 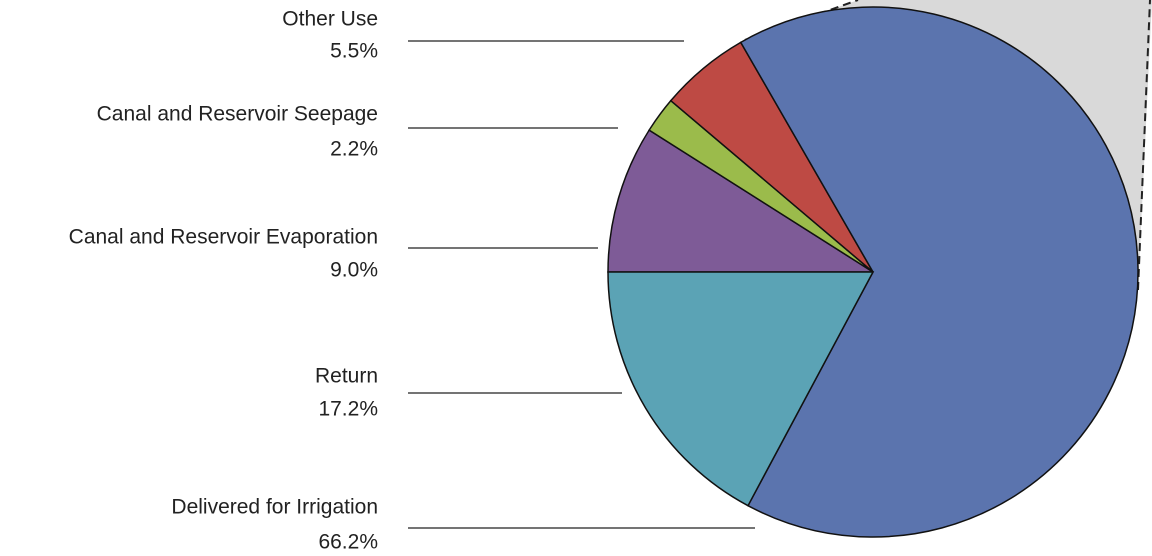 What do you see at coordinates (237, 114) in the screenshot?
I see `slice-label: Canal and Reservoir Seepage` at bounding box center [237, 114].